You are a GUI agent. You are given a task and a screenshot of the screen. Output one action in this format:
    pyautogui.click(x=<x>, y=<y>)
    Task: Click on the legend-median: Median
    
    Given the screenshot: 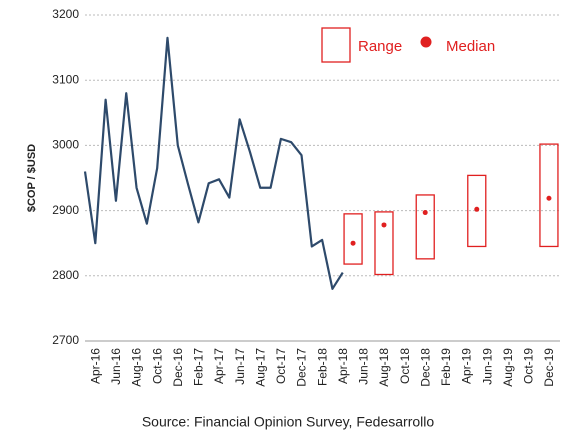 What is the action you would take?
    pyautogui.click(x=470, y=46)
    